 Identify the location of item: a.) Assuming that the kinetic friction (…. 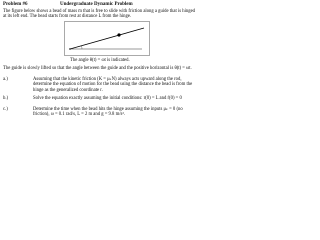
(100, 85).